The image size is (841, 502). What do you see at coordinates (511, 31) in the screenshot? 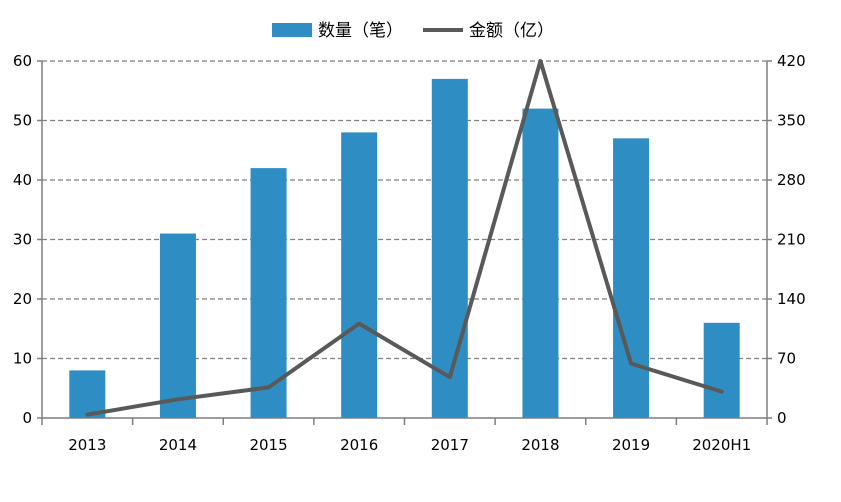
I see `legend-label-line: 金额（亿）` at bounding box center [511, 31].